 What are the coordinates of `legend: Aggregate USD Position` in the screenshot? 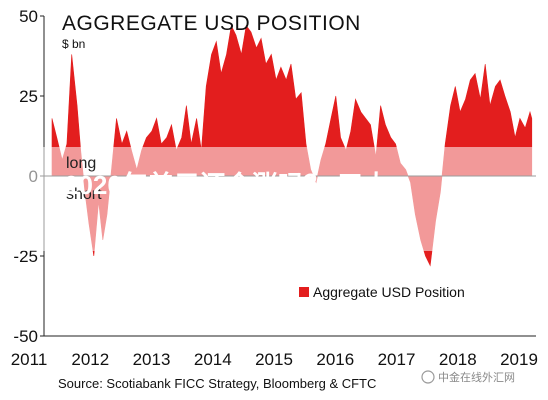 It's located at (382, 292).